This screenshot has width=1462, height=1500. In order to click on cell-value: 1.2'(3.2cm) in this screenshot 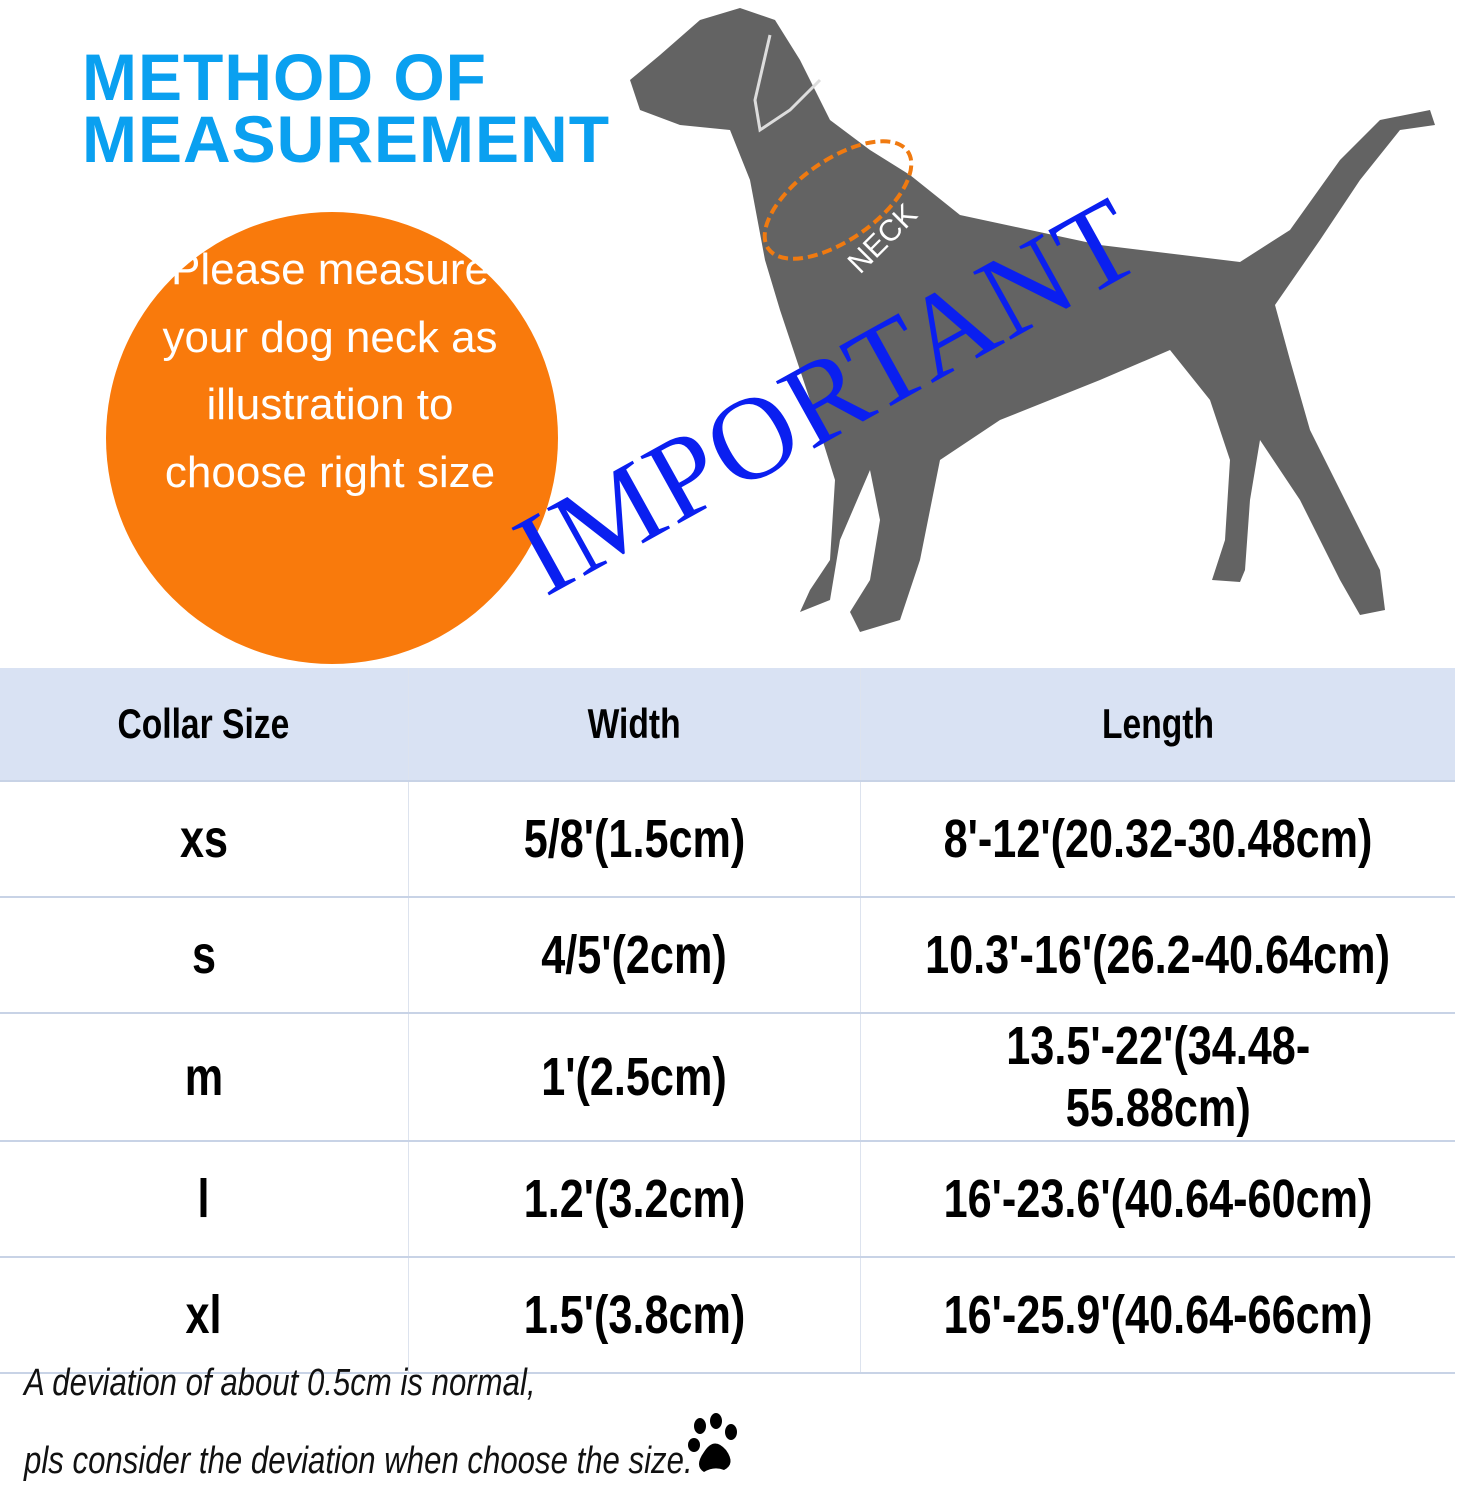, I will do `click(634, 1199)`.